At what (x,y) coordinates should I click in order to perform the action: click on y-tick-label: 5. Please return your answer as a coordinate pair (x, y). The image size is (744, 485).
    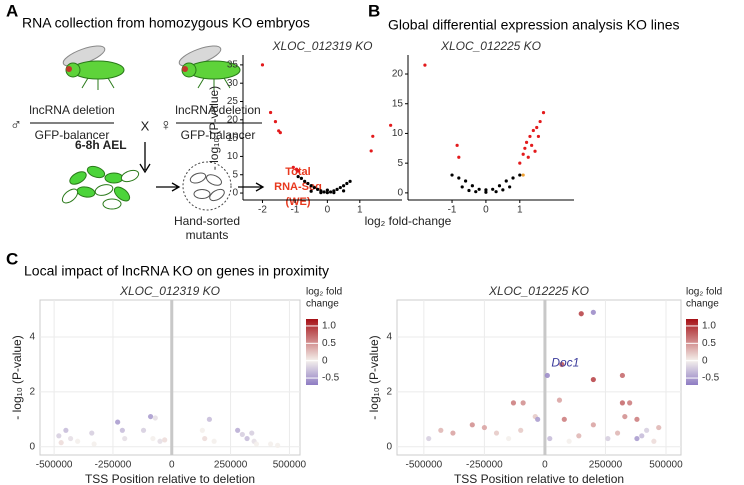
    Looking at the image, I should click on (235, 174).